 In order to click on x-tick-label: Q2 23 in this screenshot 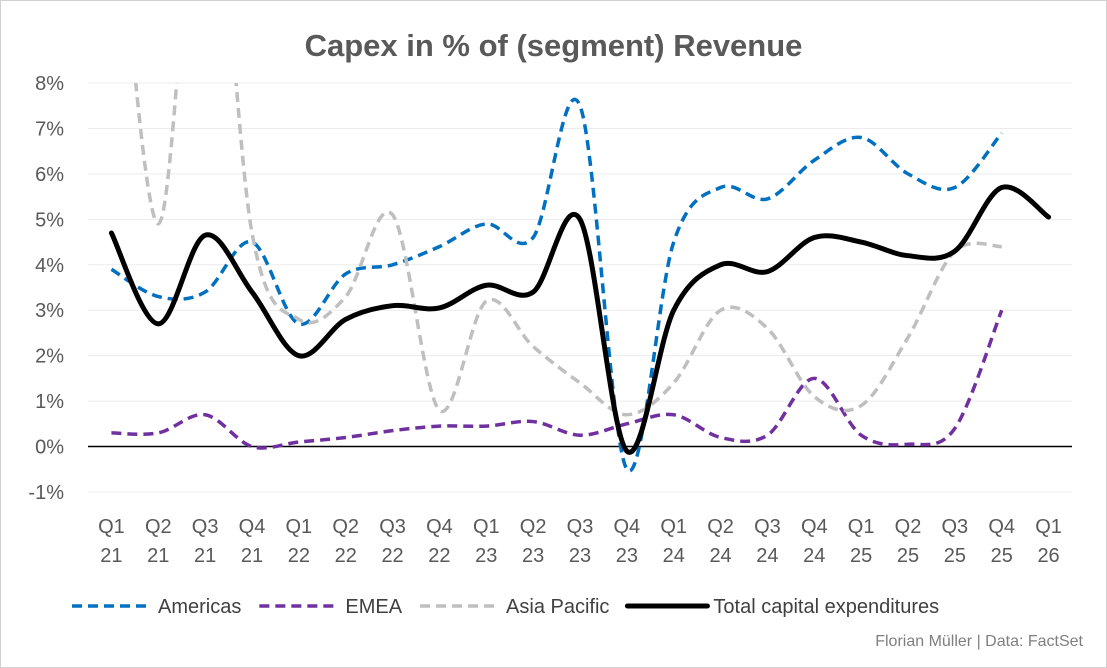, I will do `click(533, 541)`.